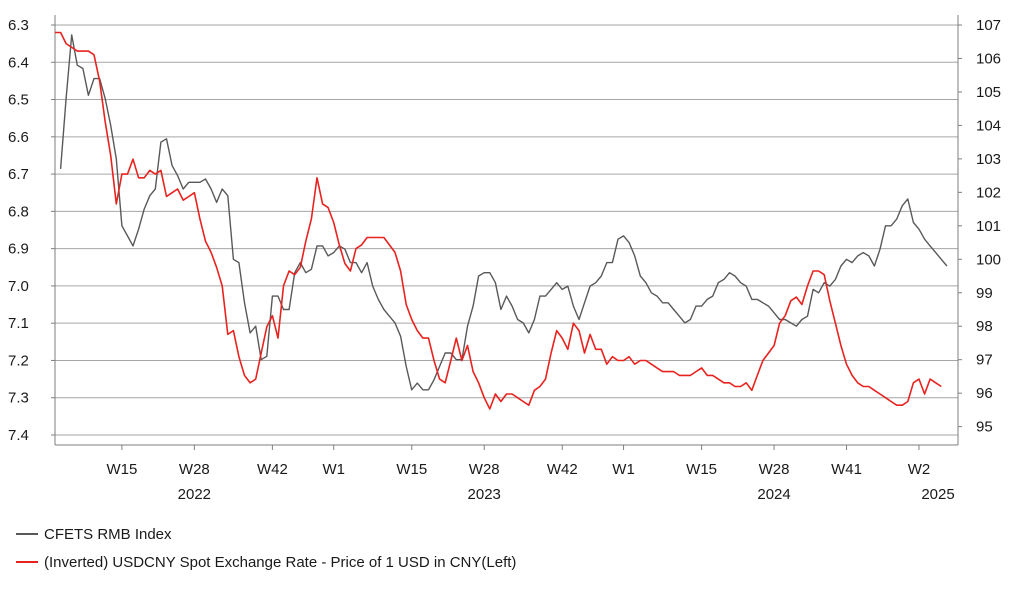 Image resolution: width=1022 pixels, height=597 pixels. What do you see at coordinates (566, 494) in the screenshot?
I see `year-labels: 2022 2023 2024 2025` at bounding box center [566, 494].